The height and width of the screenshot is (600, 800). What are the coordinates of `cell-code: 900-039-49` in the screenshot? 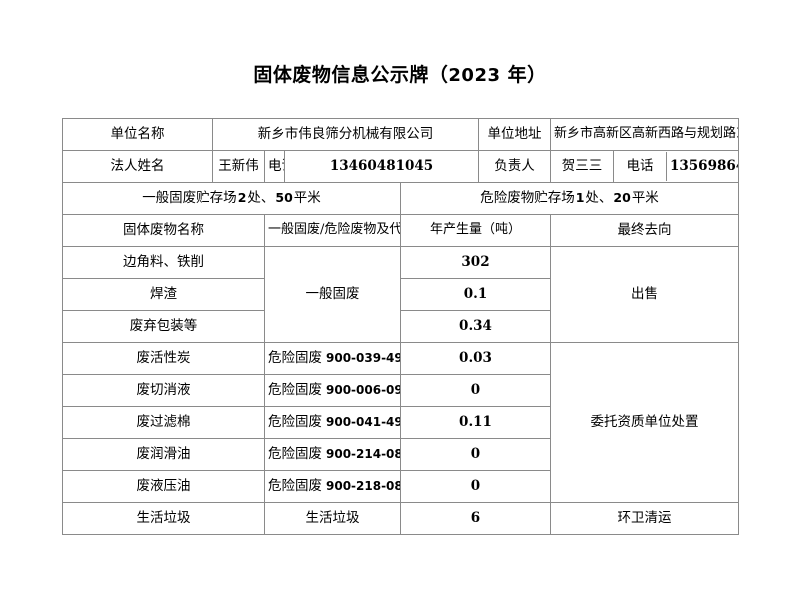 It's located at (363, 357).